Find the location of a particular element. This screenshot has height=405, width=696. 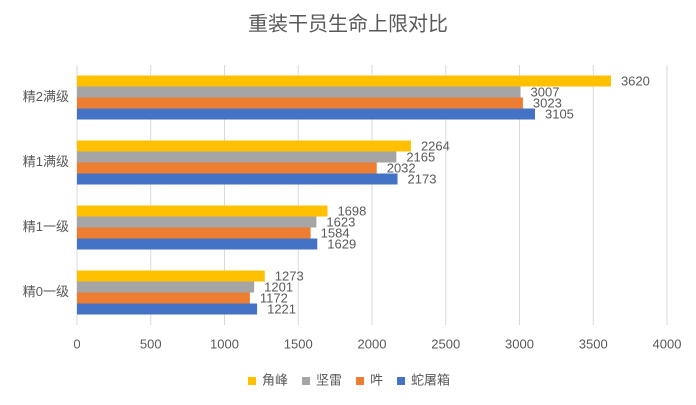

data-label: 2173 is located at coordinates (422, 178).